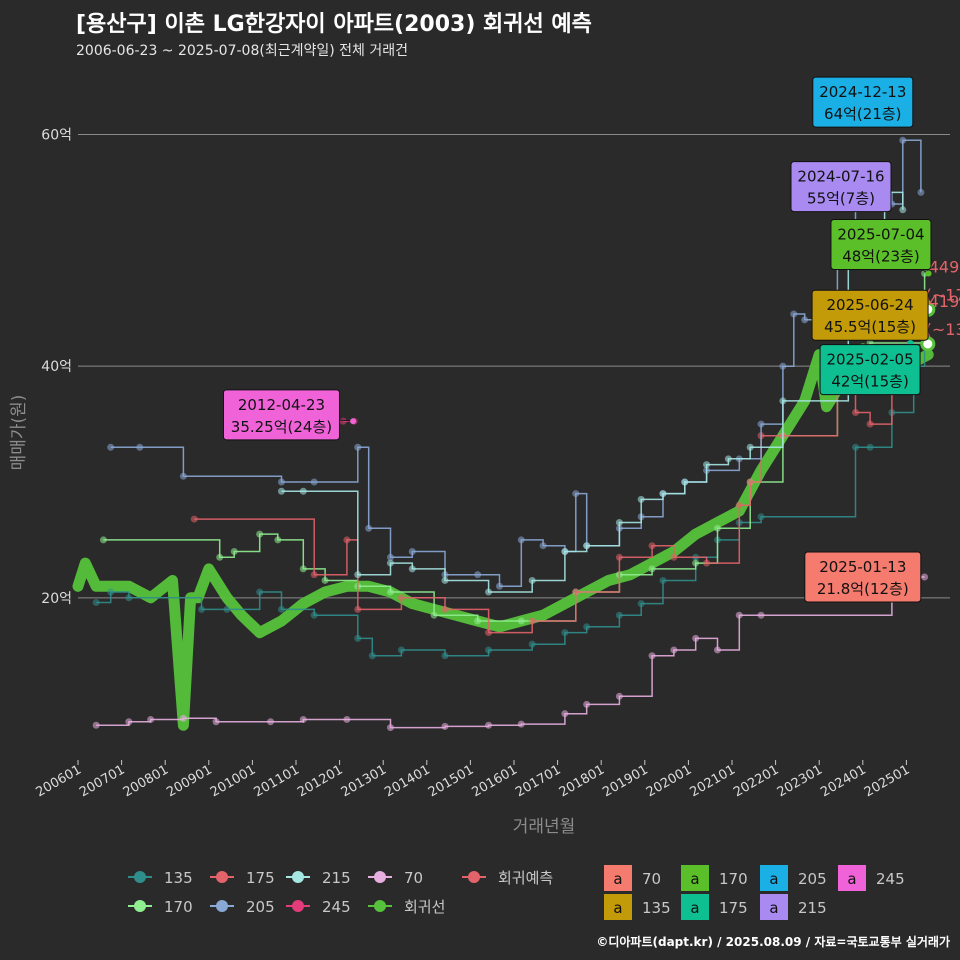 The width and height of the screenshot is (960, 960). What do you see at coordinates (870, 327) in the screenshot?
I see `annotation-price: 45.5억(15층)` at bounding box center [870, 327].